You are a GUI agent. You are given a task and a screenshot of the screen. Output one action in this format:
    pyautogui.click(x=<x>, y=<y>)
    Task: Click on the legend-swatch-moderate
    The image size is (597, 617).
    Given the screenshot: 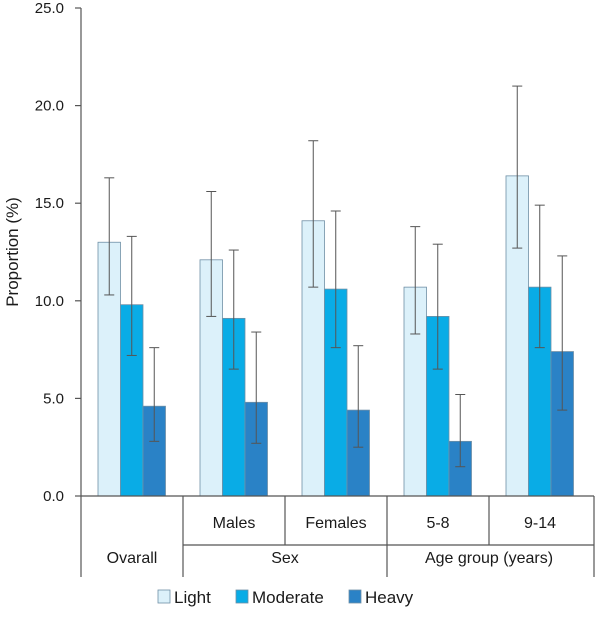 What is the action you would take?
    pyautogui.click(x=242, y=596)
    